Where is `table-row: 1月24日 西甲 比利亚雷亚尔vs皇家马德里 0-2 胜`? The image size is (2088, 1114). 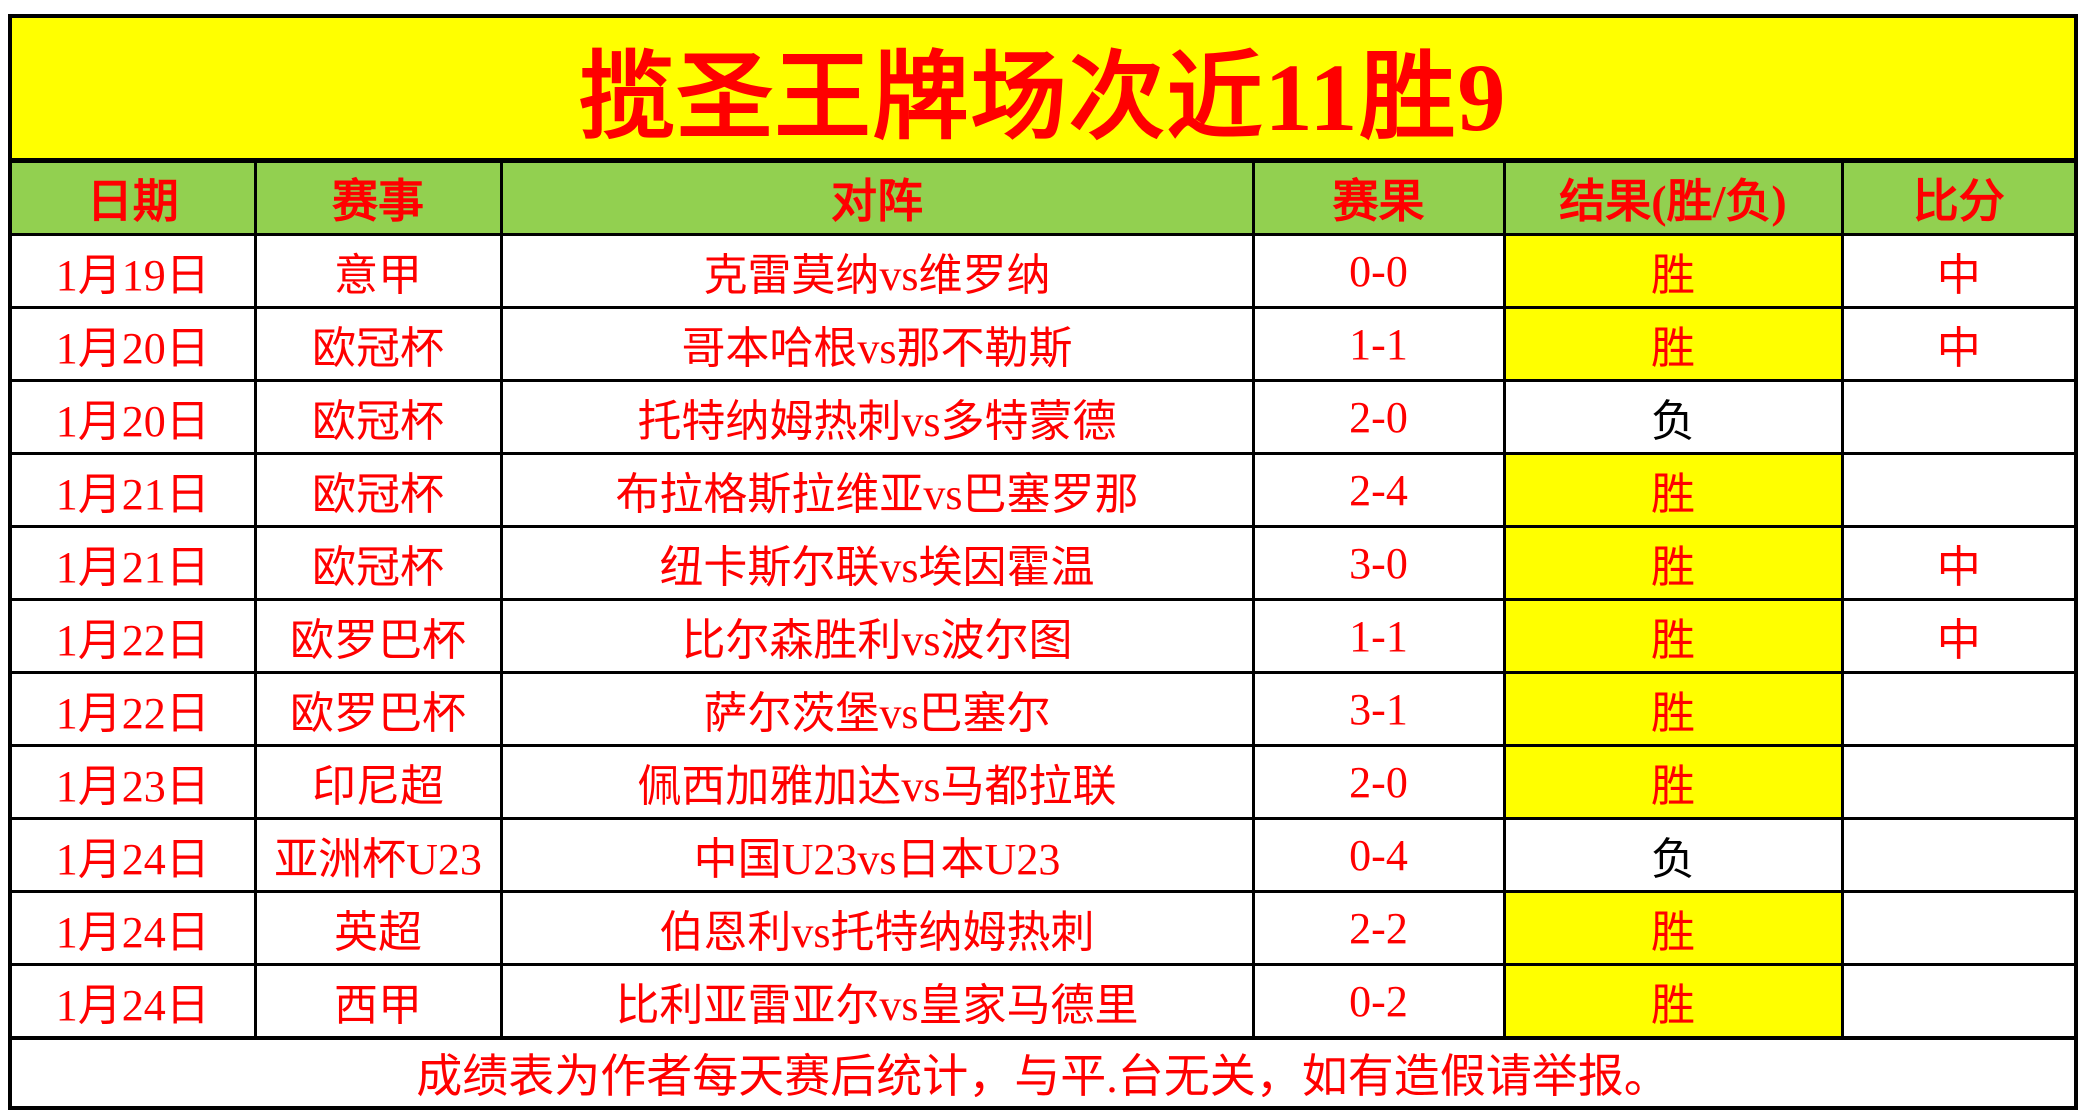 table-row: 1月24日 西甲 比利亚雷亚尔vs皇家马德里 0-2 胜 is located at coordinates (1043, 1001).